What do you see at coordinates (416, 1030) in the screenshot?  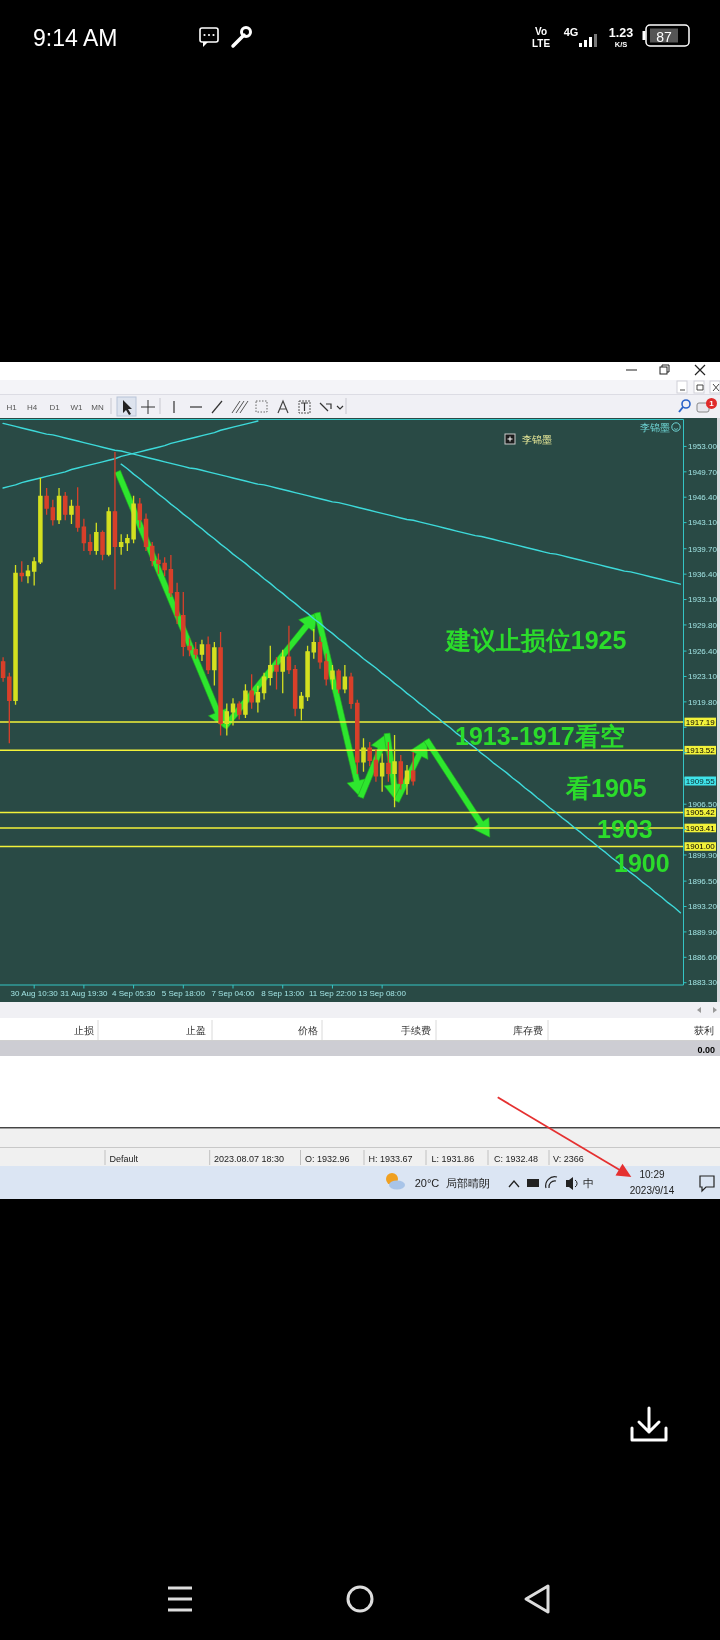 I see `text: 手续费` at bounding box center [416, 1030].